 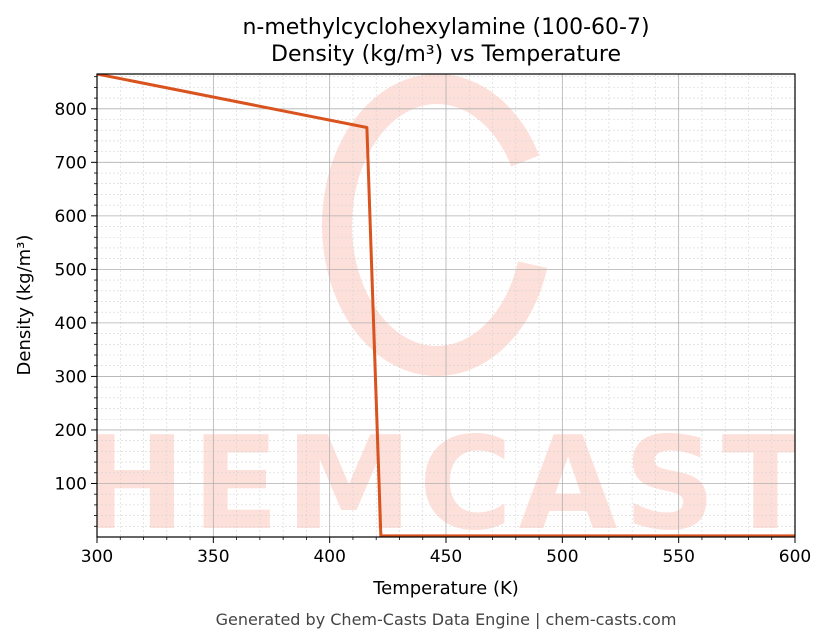 What do you see at coordinates (445, 27) in the screenshot?
I see `chart-title: n-methylcyclohexylamine (100-60-7)` at bounding box center [445, 27].